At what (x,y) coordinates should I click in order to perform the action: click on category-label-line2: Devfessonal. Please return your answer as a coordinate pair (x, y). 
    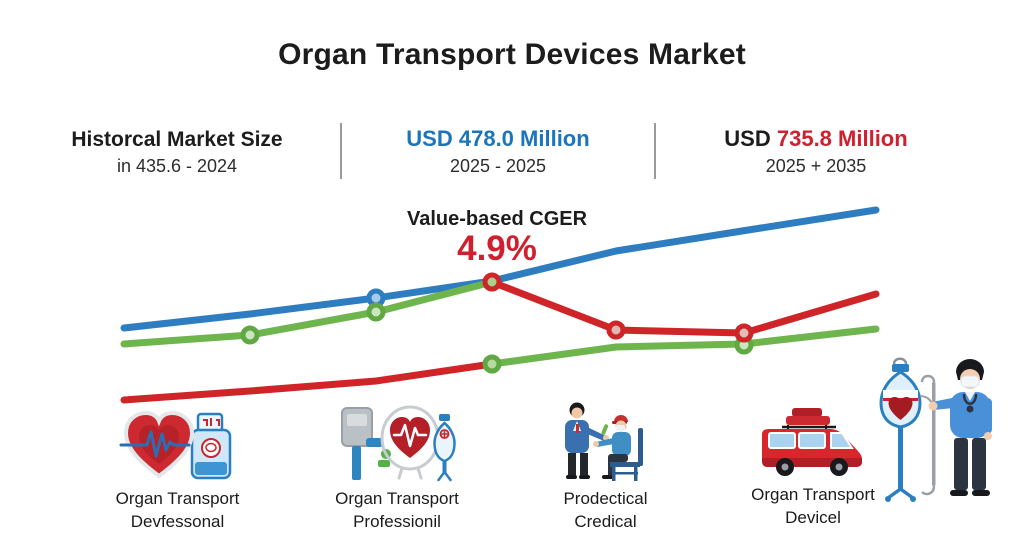
    Looking at the image, I should click on (177, 521).